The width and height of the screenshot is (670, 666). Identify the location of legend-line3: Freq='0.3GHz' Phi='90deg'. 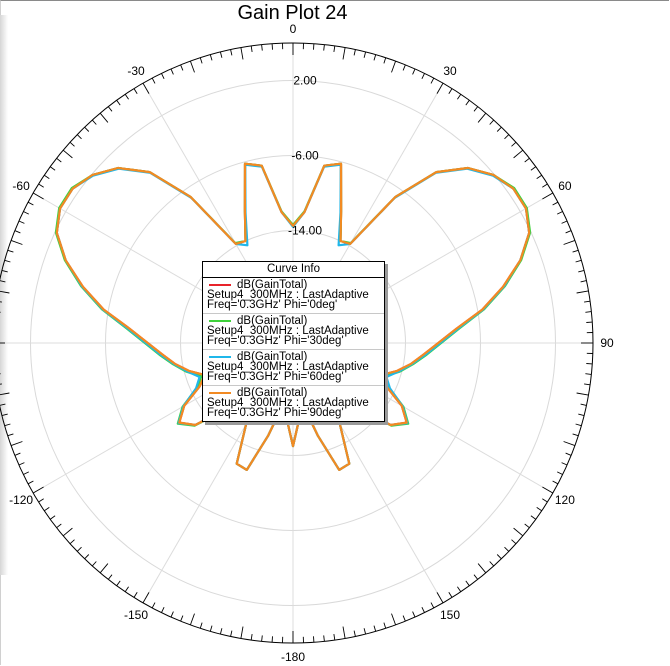
(275, 413).